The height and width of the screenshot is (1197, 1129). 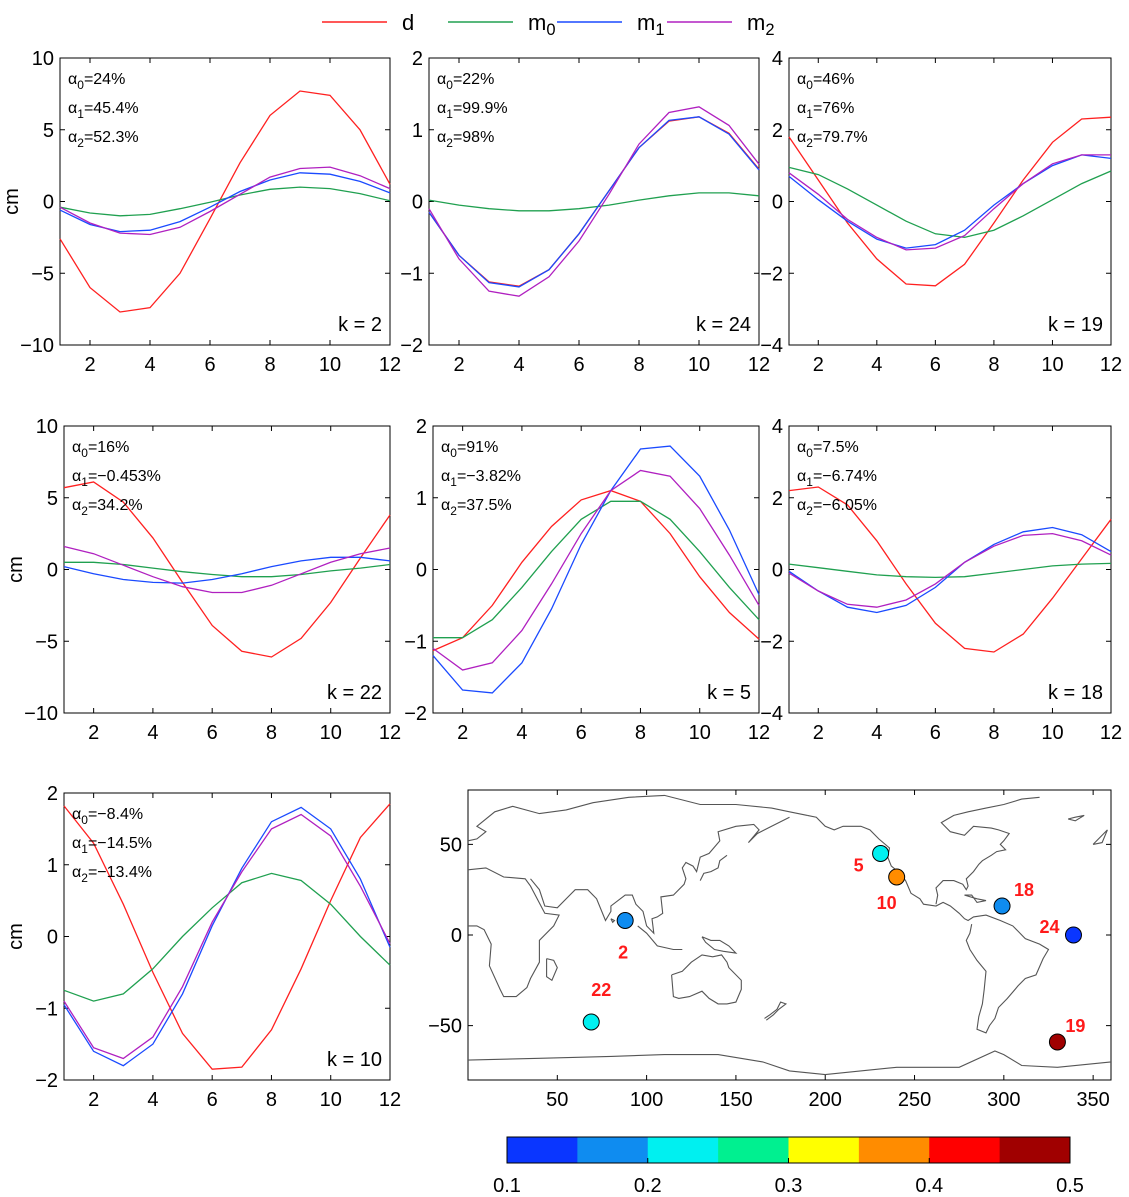 What do you see at coordinates (481, 478) in the screenshot?
I see `alpha-label: α1=−3.82%` at bounding box center [481, 478].